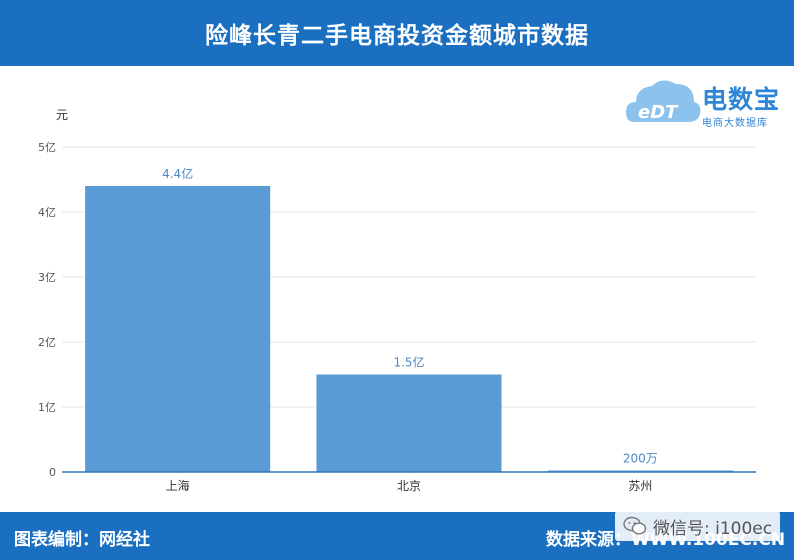  I want to click on footer-credit: 图表编制：网经社, so click(82, 540).